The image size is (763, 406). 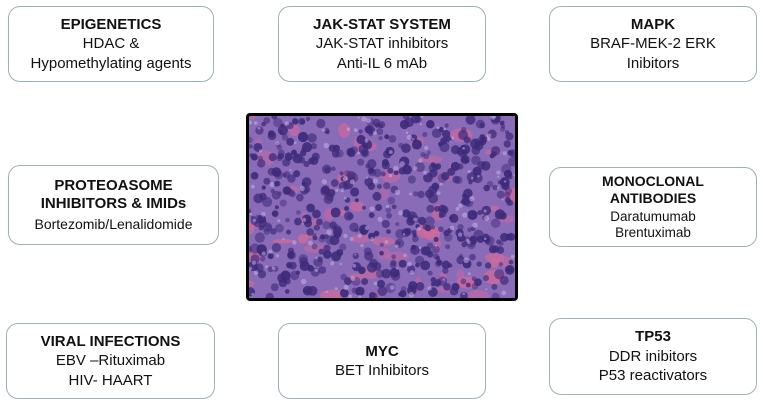 I want to click on myc-title: MYC, so click(x=382, y=351).